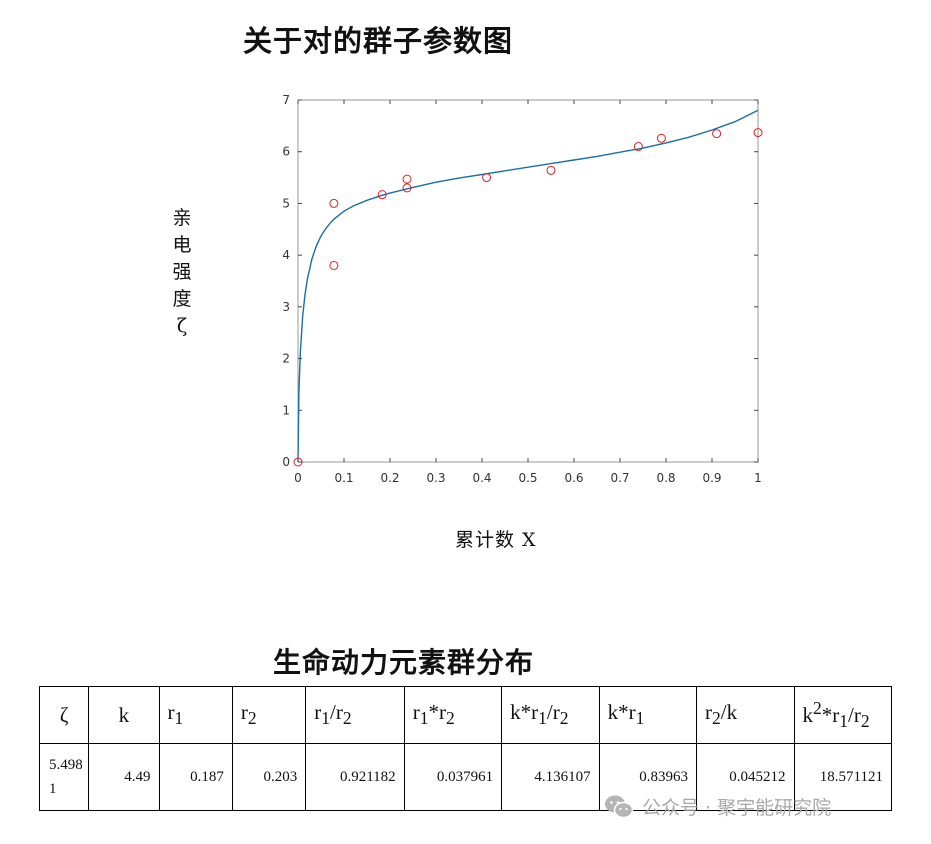  Describe the element at coordinates (453, 715) in the screenshot. I see `header-r1-times-r2: r1*r2` at that location.